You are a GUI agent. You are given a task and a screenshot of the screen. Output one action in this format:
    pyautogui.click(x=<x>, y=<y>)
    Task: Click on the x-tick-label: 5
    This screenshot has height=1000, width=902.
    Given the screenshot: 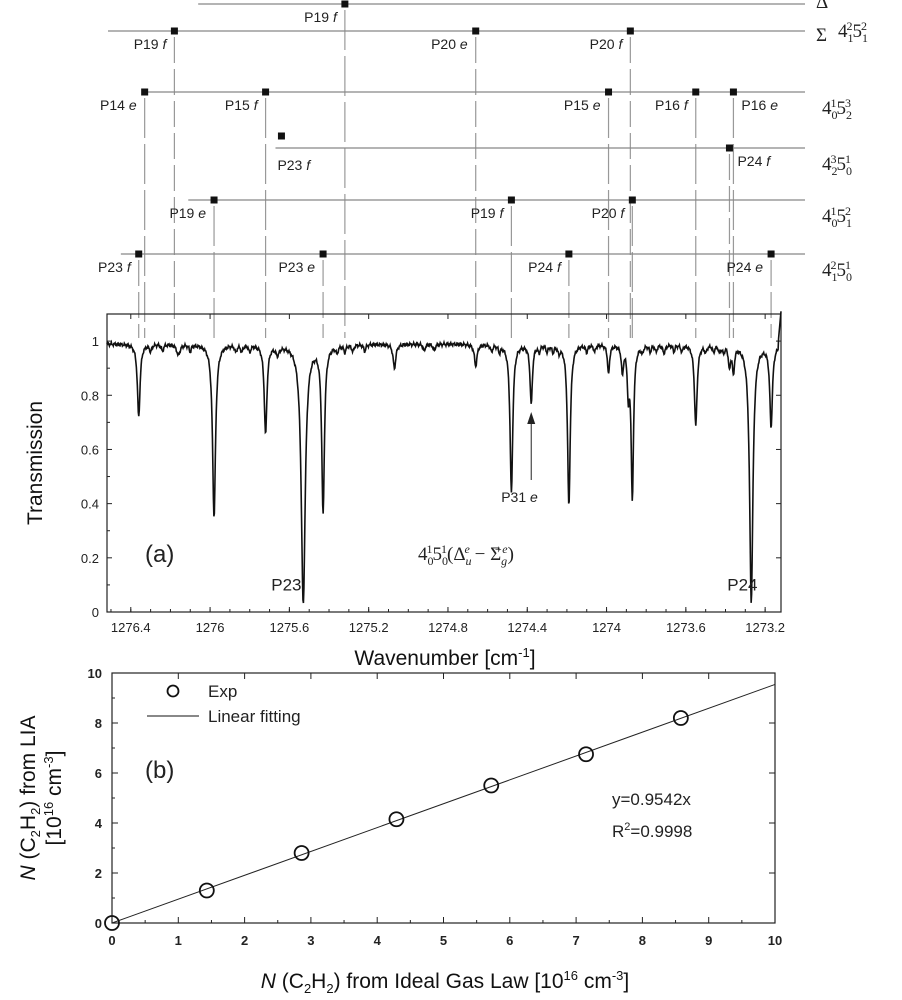 What is the action you would take?
    pyautogui.click(x=443, y=940)
    